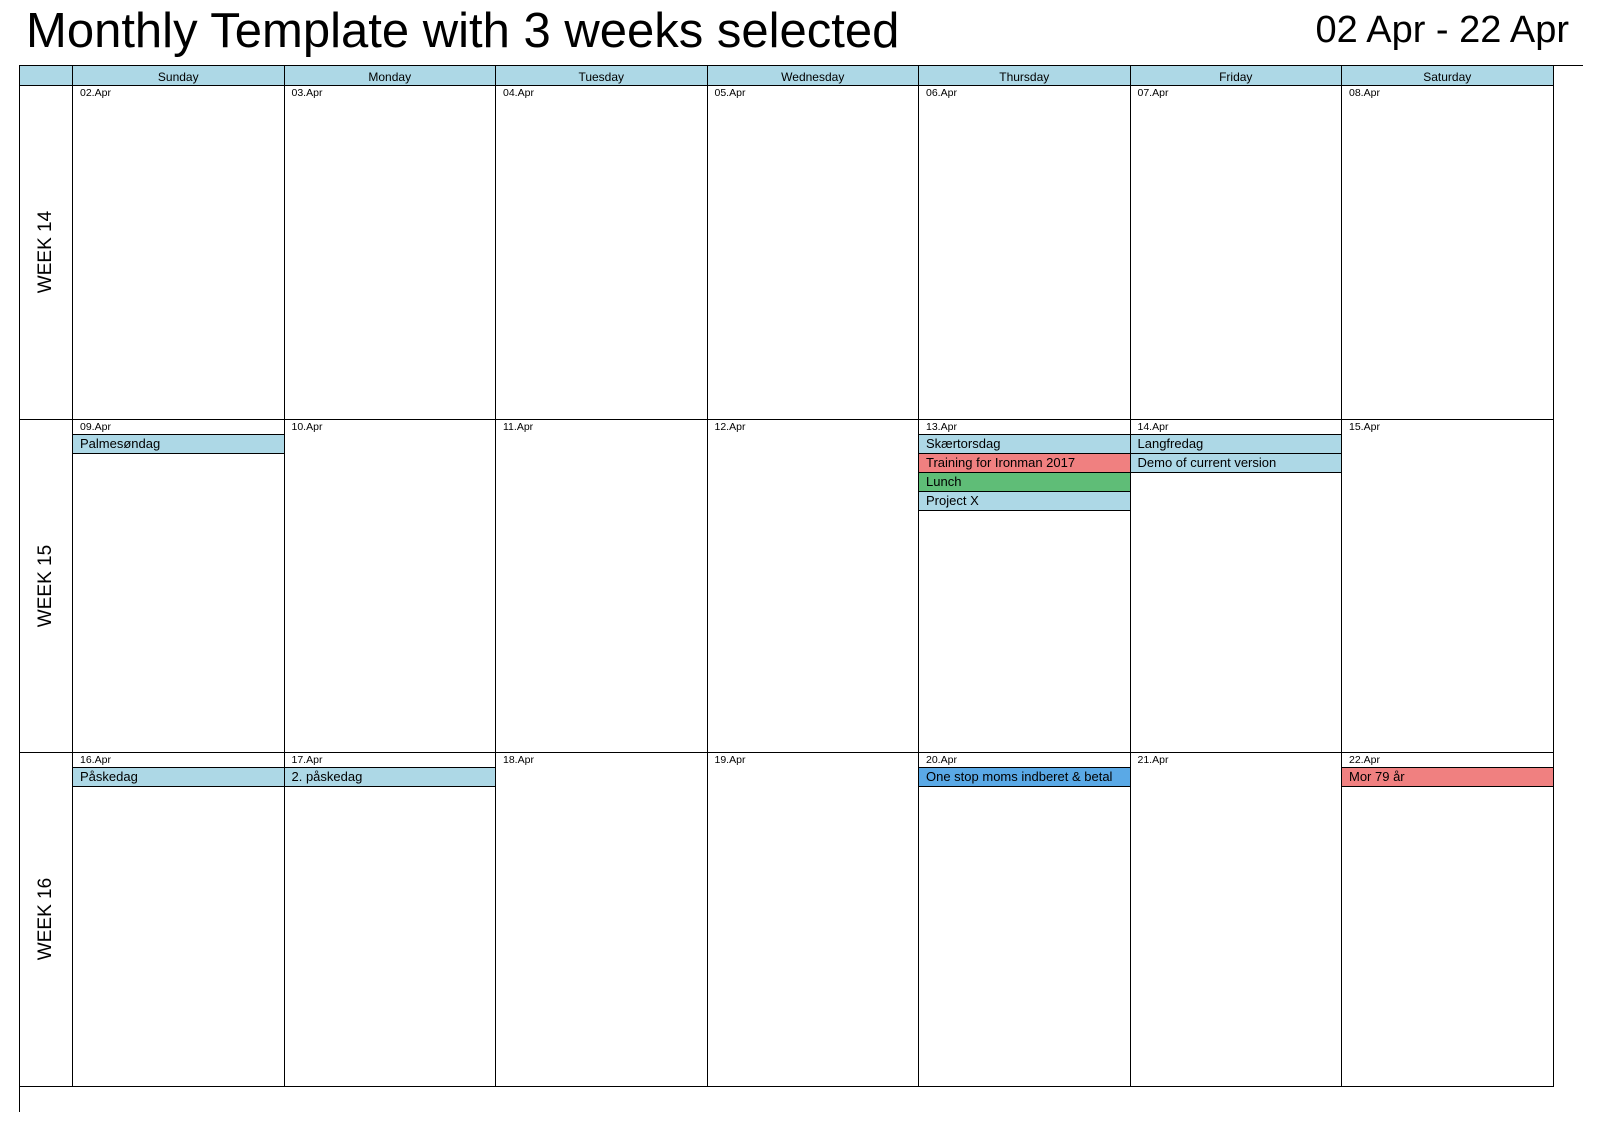  What do you see at coordinates (941, 760) in the screenshot?
I see `day-date: 20.Apr` at bounding box center [941, 760].